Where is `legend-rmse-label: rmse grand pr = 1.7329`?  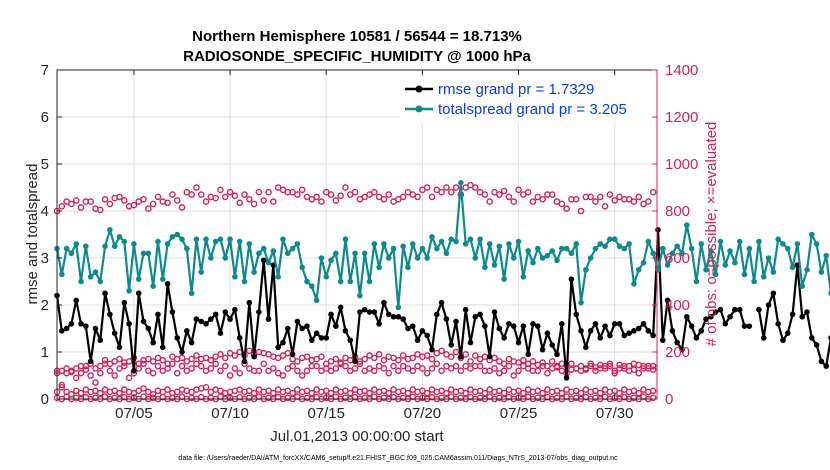
legend-rmse-label: rmse grand pr = 1.7329 is located at coordinates (516, 89).